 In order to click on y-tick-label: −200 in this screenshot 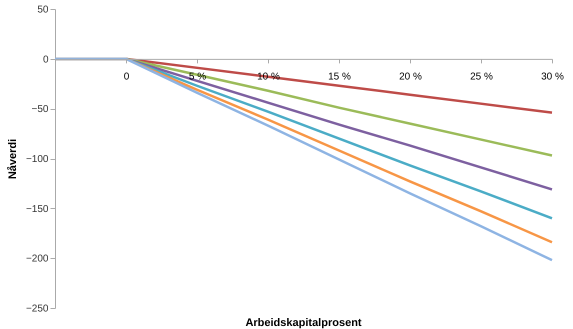, I will do `click(37, 259)`.